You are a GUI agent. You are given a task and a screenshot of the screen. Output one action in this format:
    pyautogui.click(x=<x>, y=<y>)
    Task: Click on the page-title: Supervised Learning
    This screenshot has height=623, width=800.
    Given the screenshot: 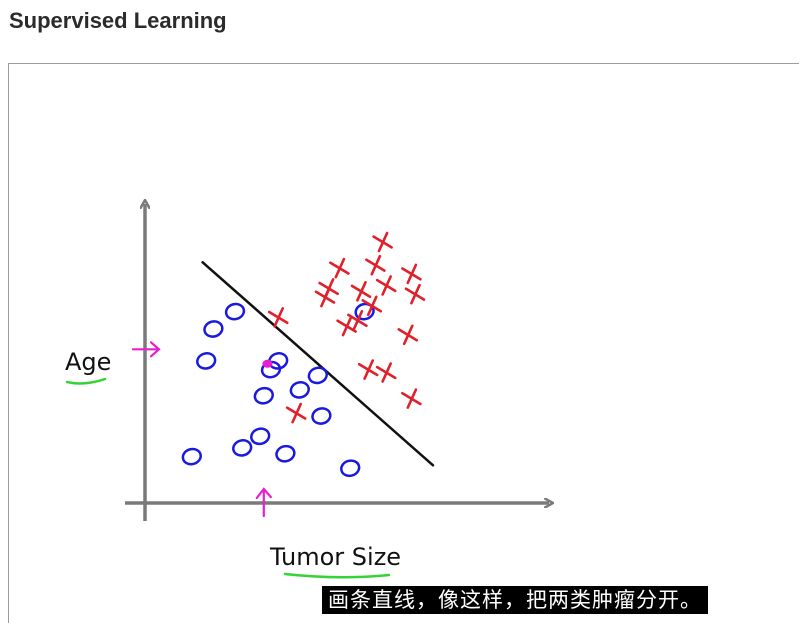 What is the action you would take?
    pyautogui.click(x=118, y=20)
    